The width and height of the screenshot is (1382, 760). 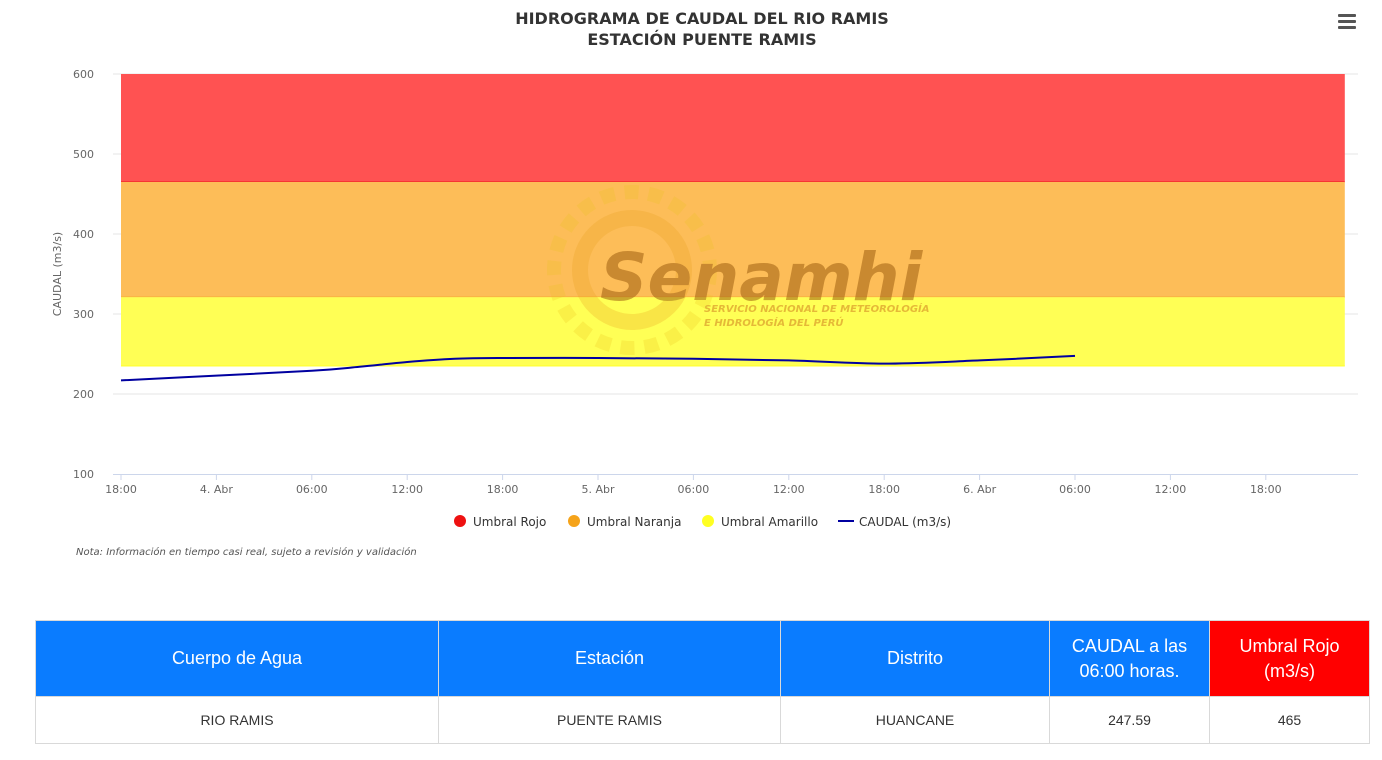 I want to click on header-distrito: Distrito, so click(x=915, y=658).